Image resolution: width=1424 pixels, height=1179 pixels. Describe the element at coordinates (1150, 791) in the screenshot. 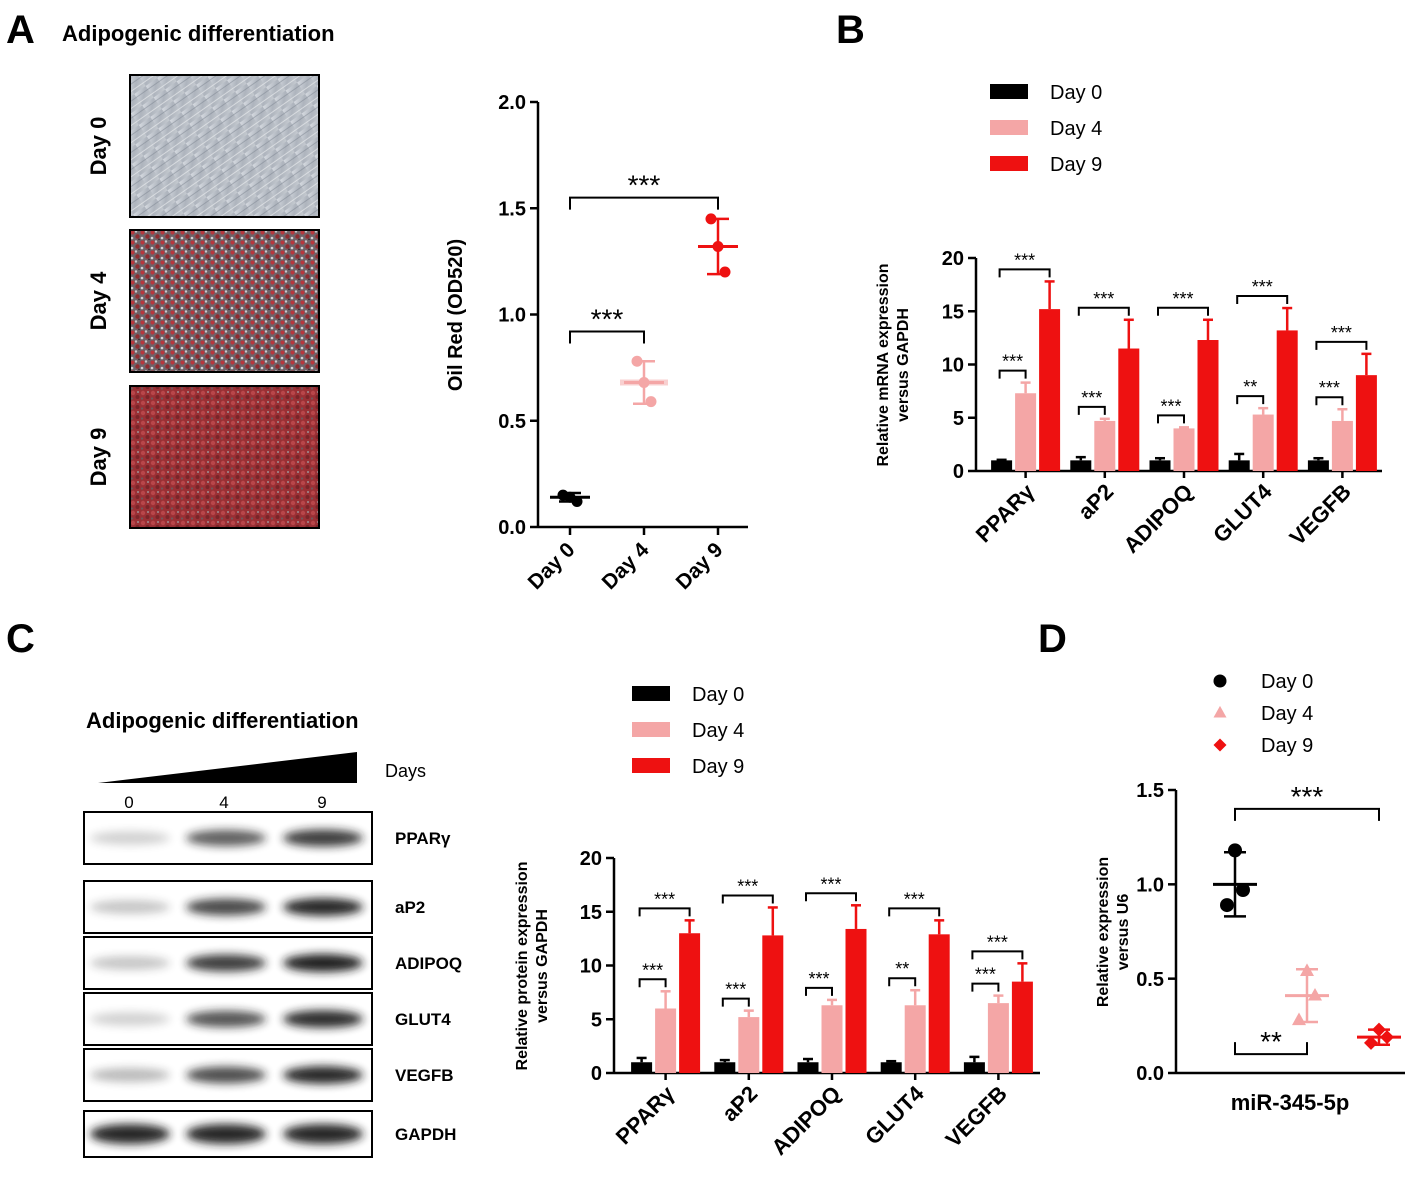

I see `mir-y-tick-label: 1.5` at that location.